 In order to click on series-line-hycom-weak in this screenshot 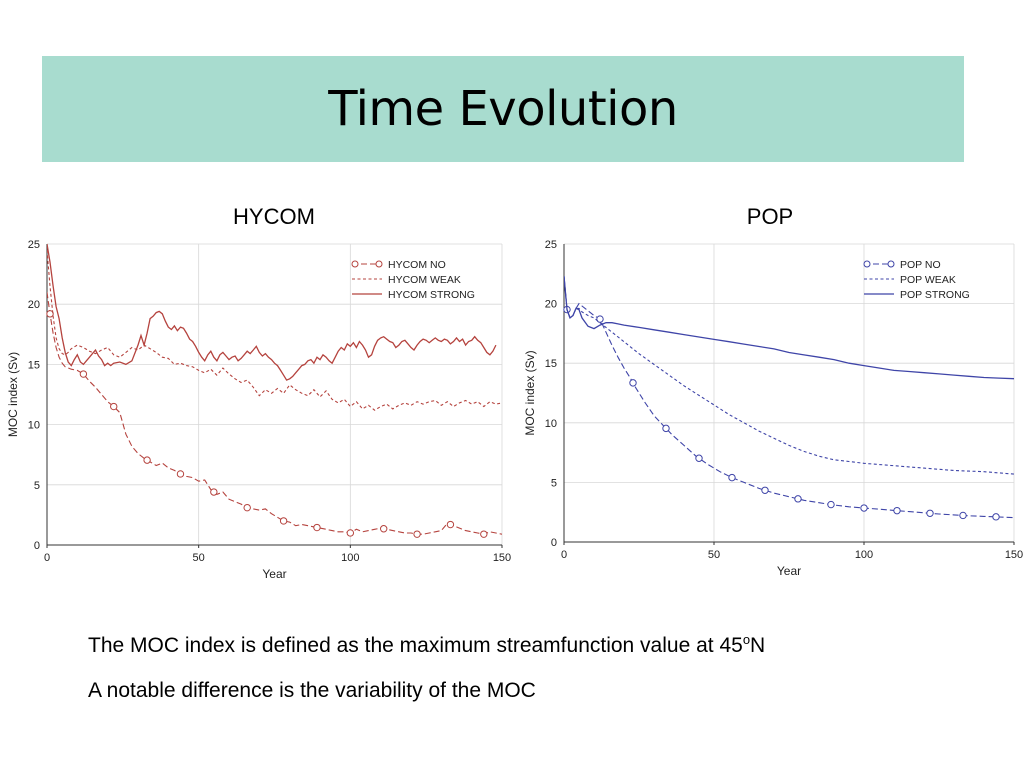, I will do `click(274, 330)`.